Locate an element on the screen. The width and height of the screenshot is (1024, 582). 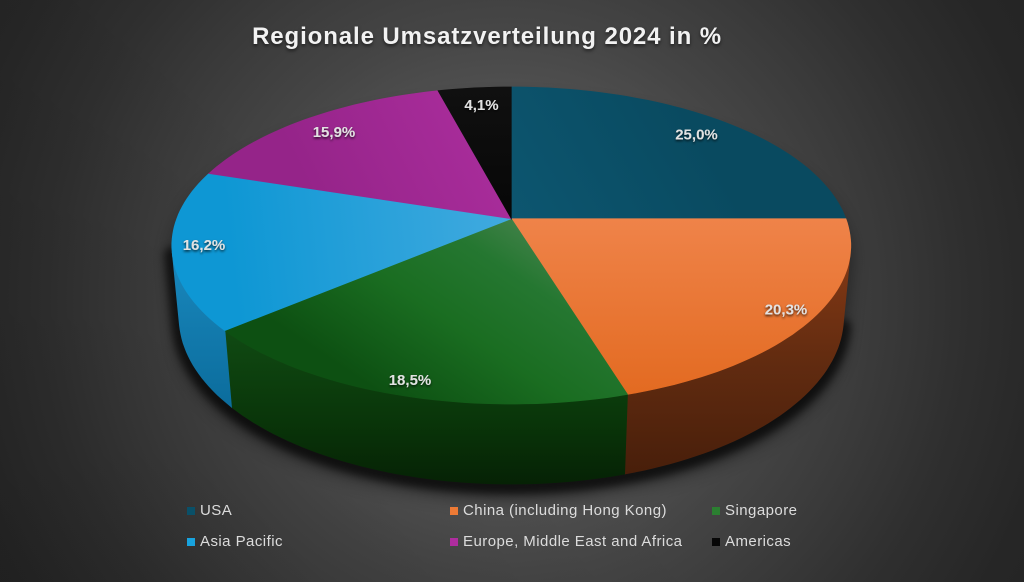
svg-text: 25,0% is located at coordinates (696, 135).